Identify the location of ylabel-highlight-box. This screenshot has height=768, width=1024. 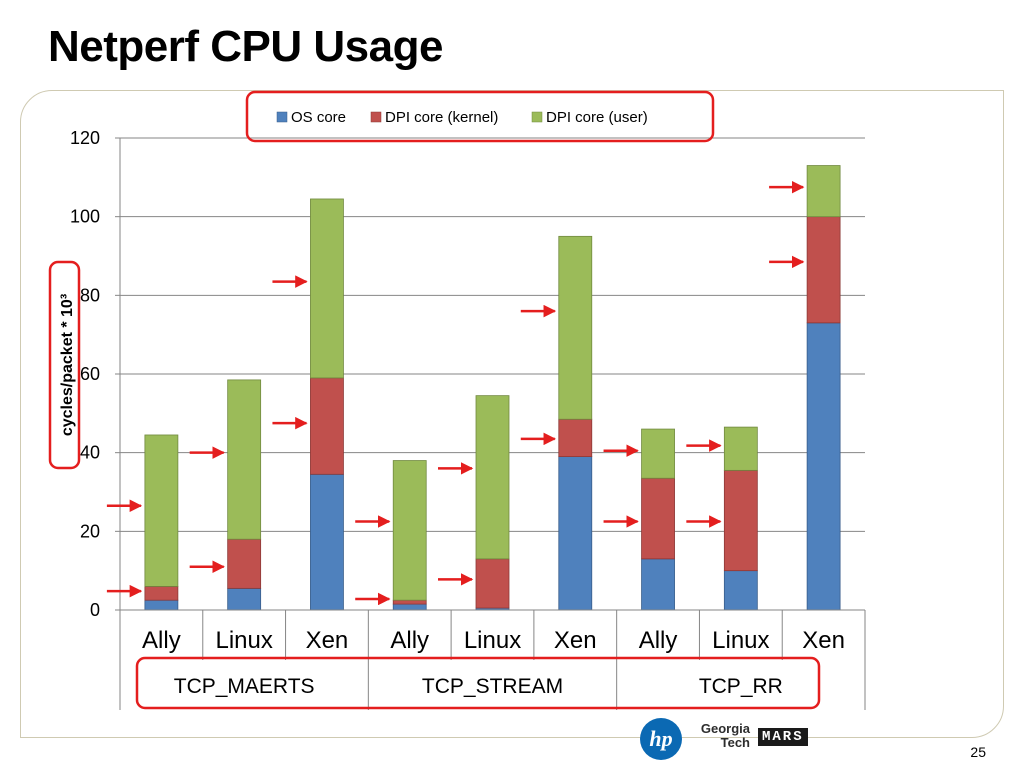
(64, 365).